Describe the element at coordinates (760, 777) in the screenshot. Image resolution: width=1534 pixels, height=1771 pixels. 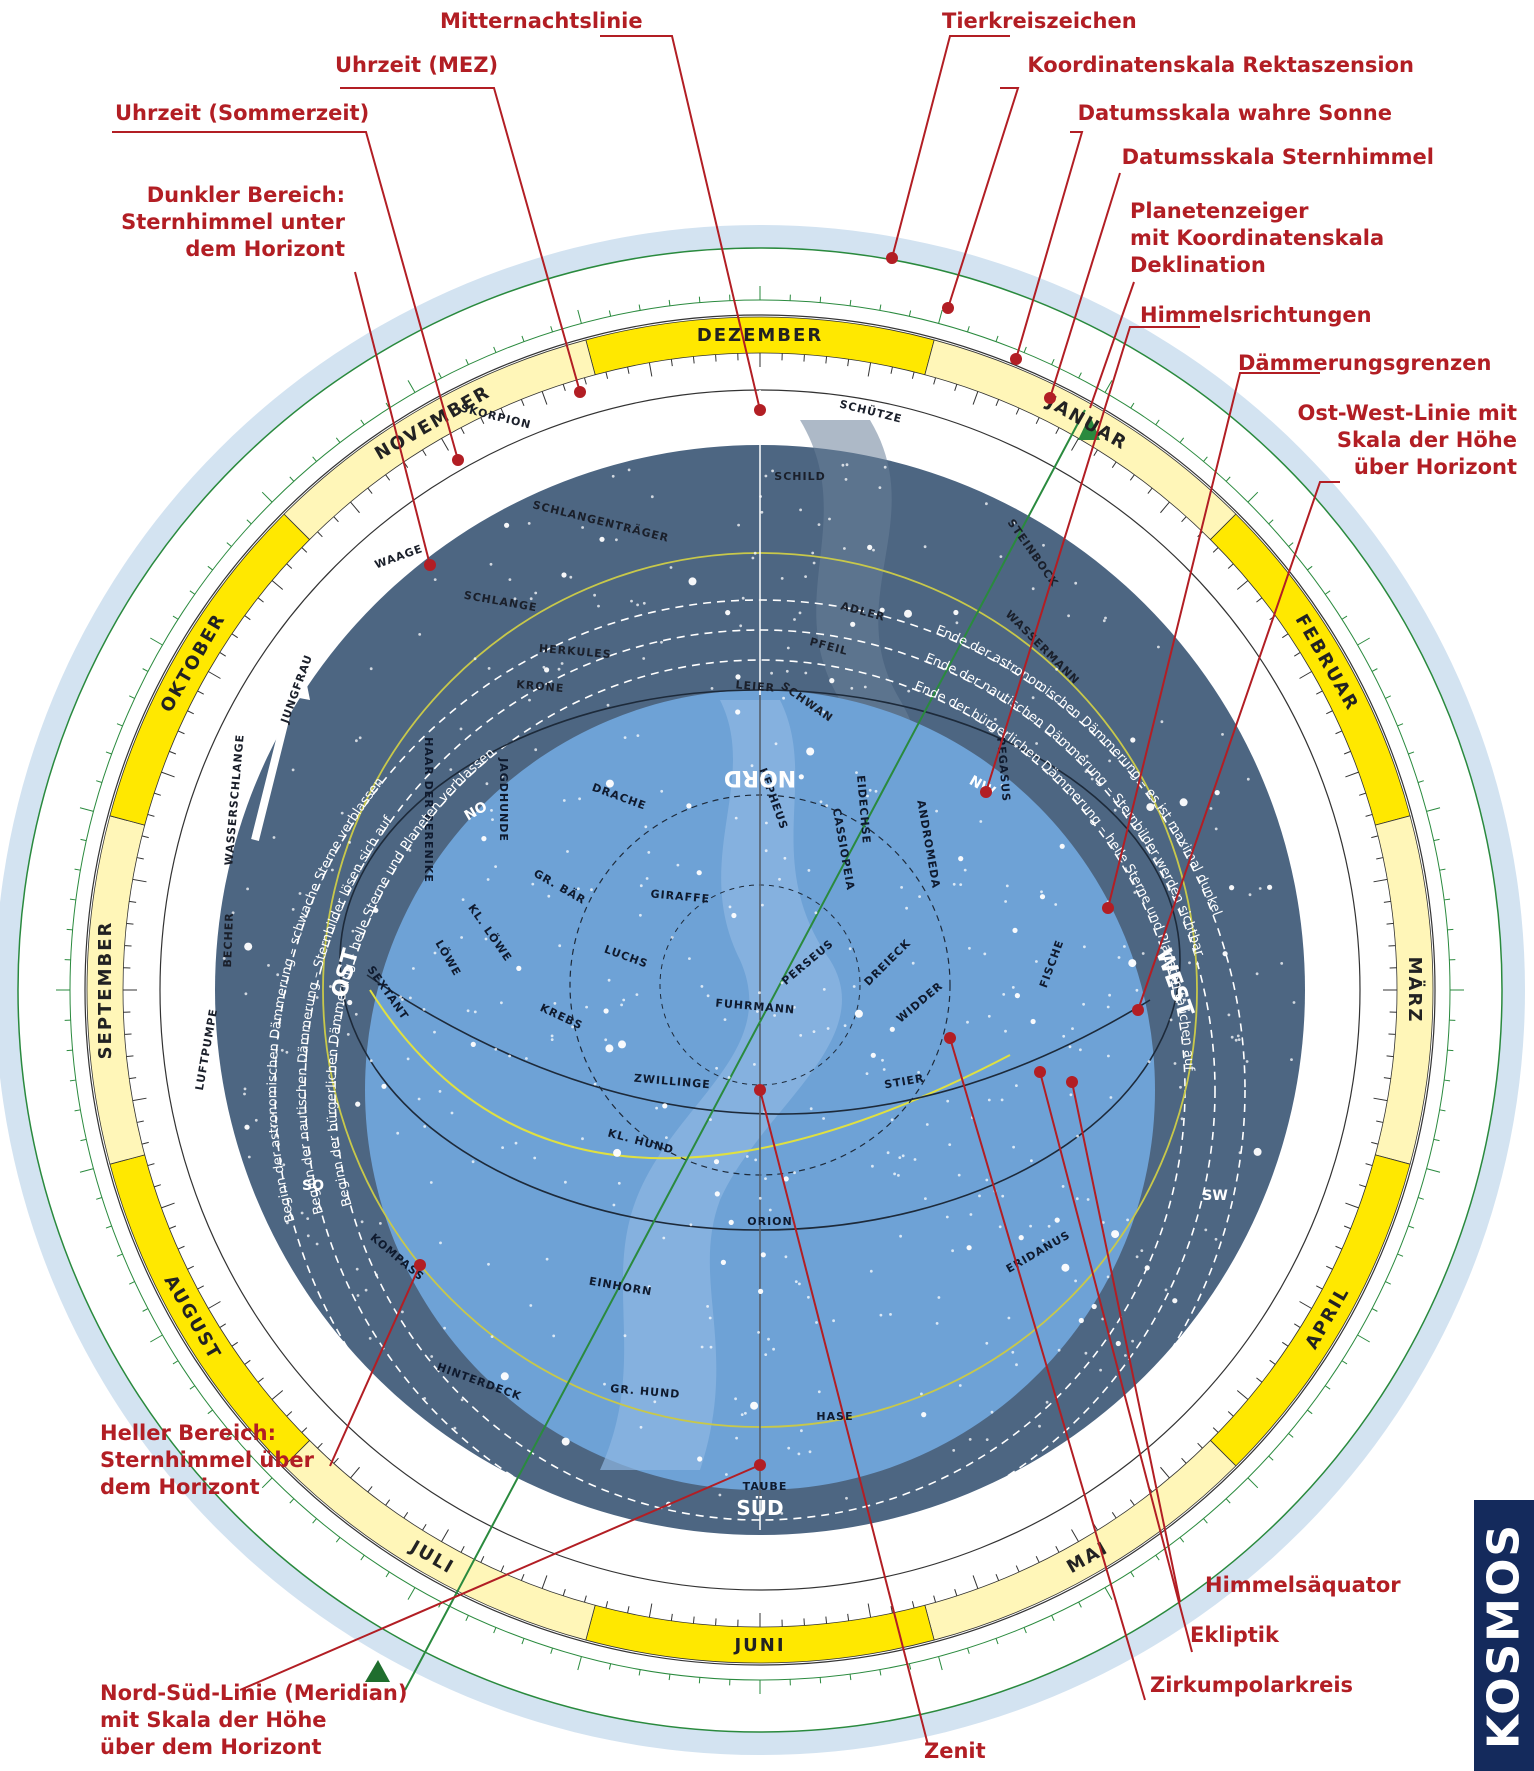
I see `dir-north: NORD` at that location.